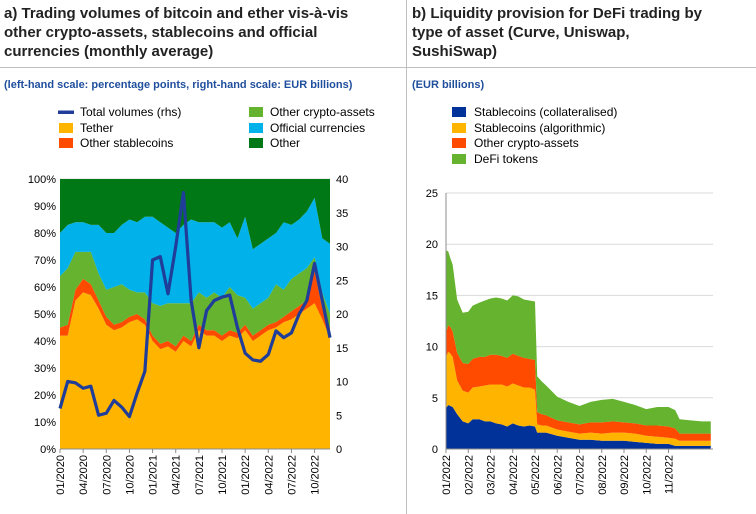 The width and height of the screenshot is (756, 514). What do you see at coordinates (432, 194) in the screenshot?
I see `y-tick-b: 25` at bounding box center [432, 194].